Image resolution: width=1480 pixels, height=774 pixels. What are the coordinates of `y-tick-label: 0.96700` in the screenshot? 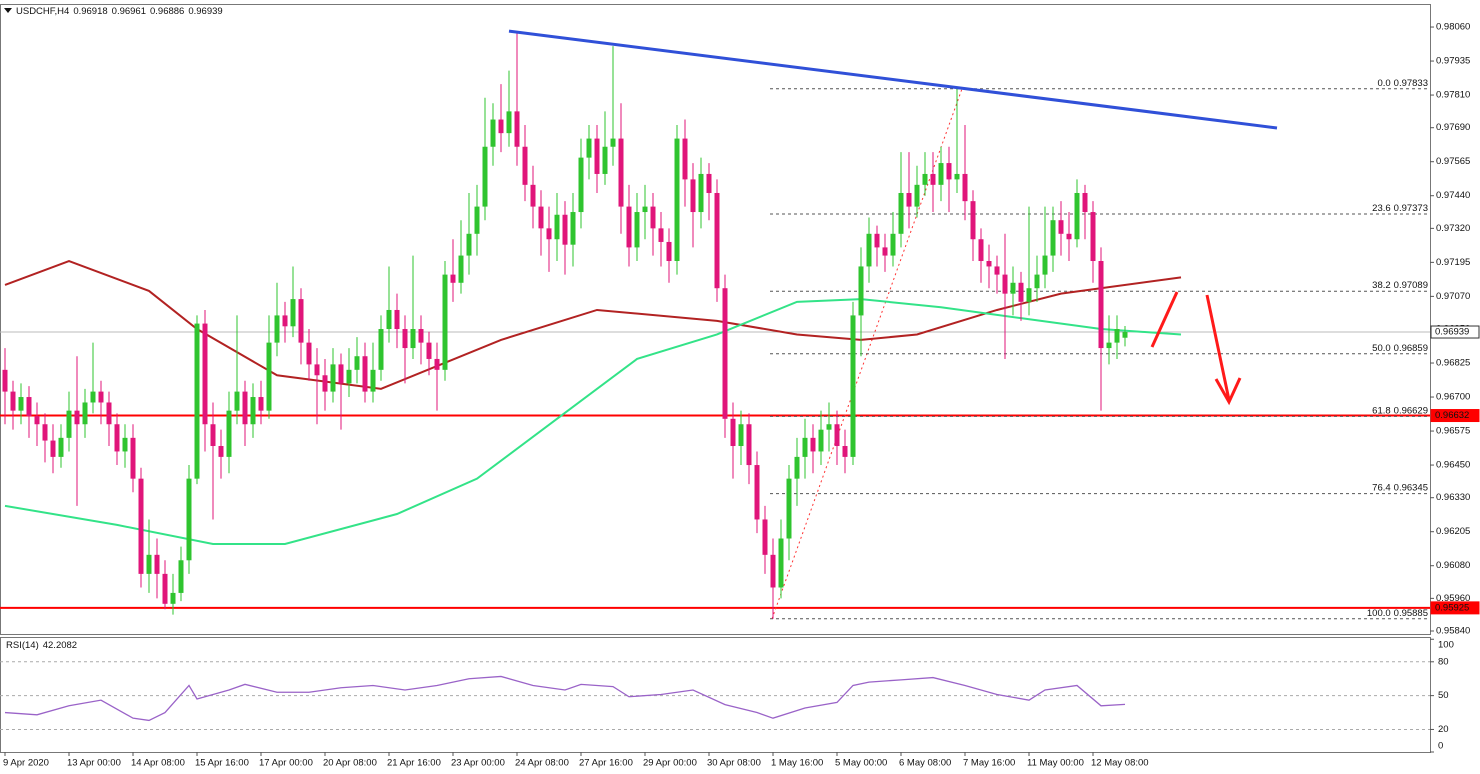 It's located at (1453, 397).